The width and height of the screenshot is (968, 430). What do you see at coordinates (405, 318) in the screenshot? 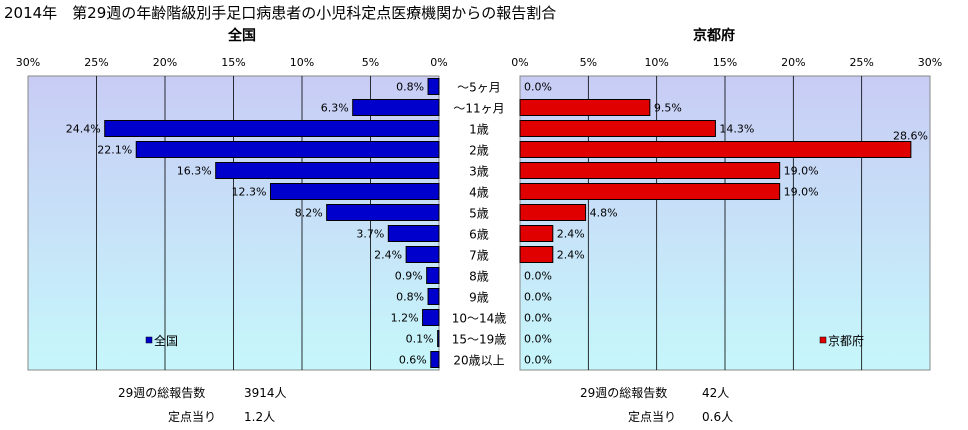
I see `national-value-label: 1.2%` at bounding box center [405, 318].